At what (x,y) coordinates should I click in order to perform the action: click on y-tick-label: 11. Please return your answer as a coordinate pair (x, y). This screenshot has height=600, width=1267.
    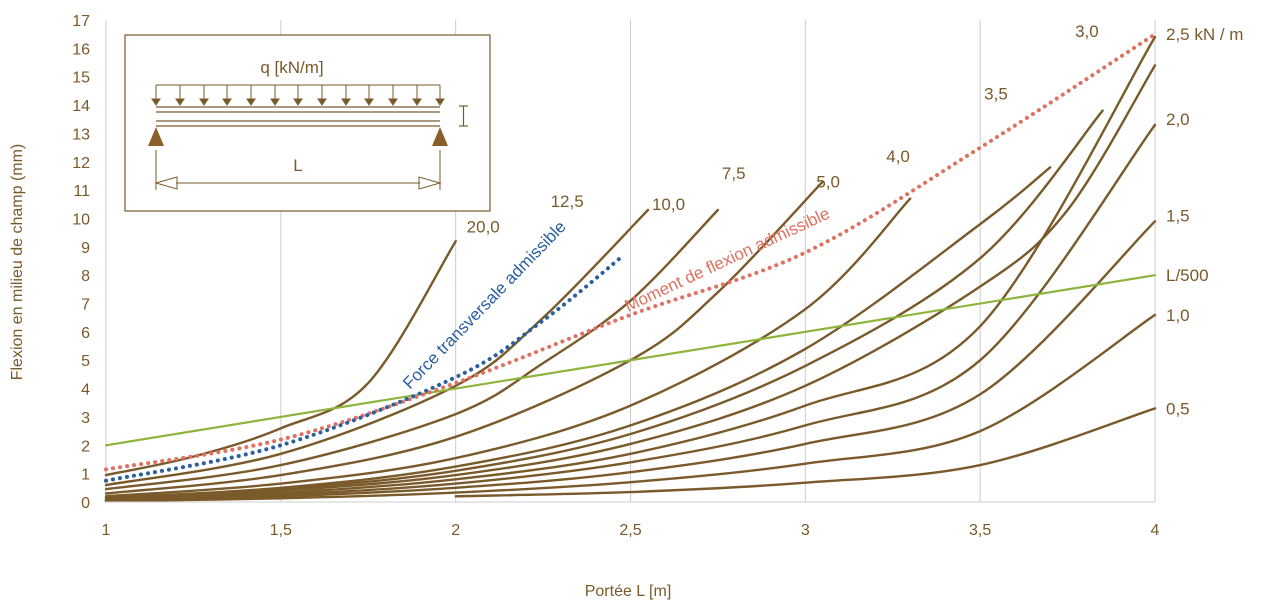
    Looking at the image, I should click on (81, 191).